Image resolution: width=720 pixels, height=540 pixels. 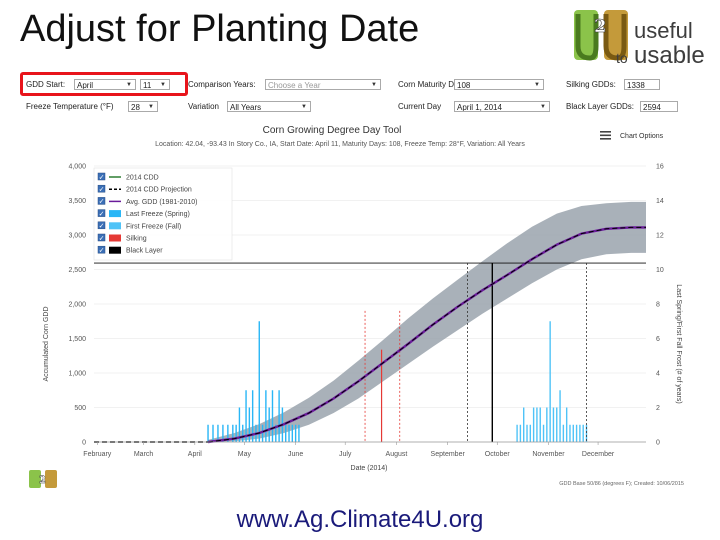 I want to click on x-tick-label: March, so click(x=144, y=454).